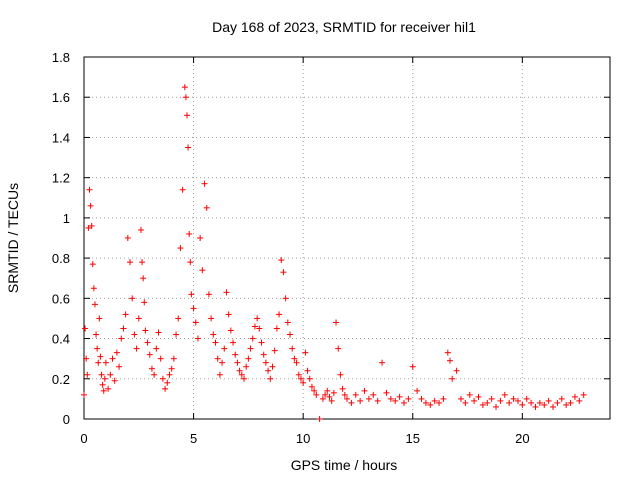  Describe the element at coordinates (61, 258) in the screenshot. I see `y-tick-label: 0.8` at that location.